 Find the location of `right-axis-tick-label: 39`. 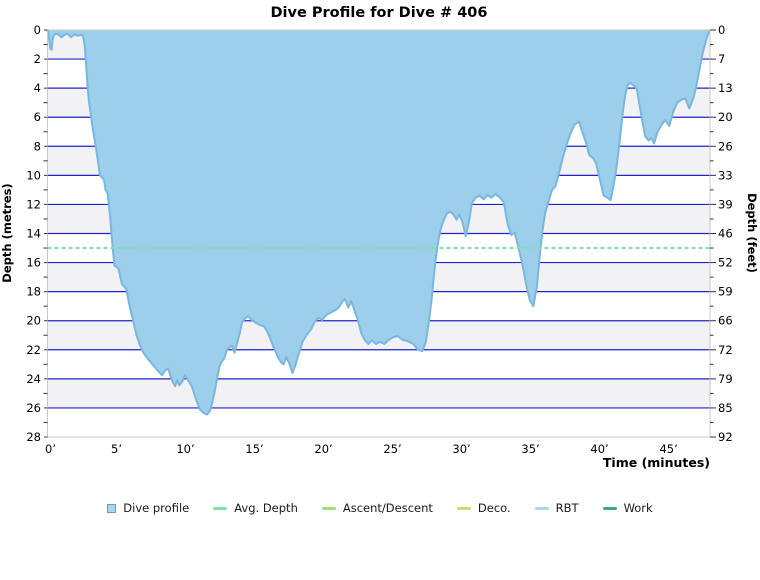

right-axis-tick-label: 39 is located at coordinates (725, 204).